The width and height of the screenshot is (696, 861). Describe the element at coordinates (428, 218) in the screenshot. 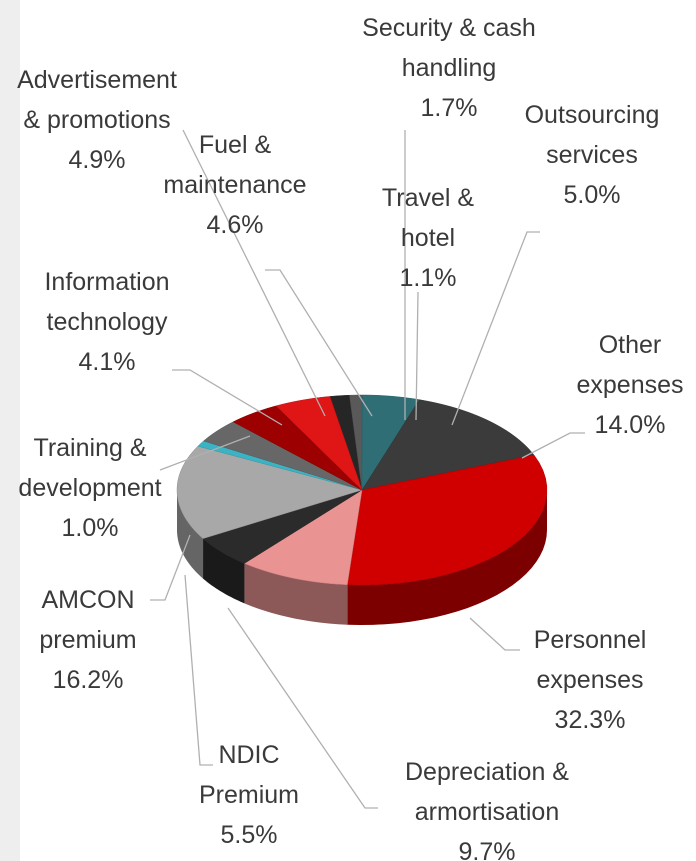

I see `category-label: Travel & hotel` at that location.